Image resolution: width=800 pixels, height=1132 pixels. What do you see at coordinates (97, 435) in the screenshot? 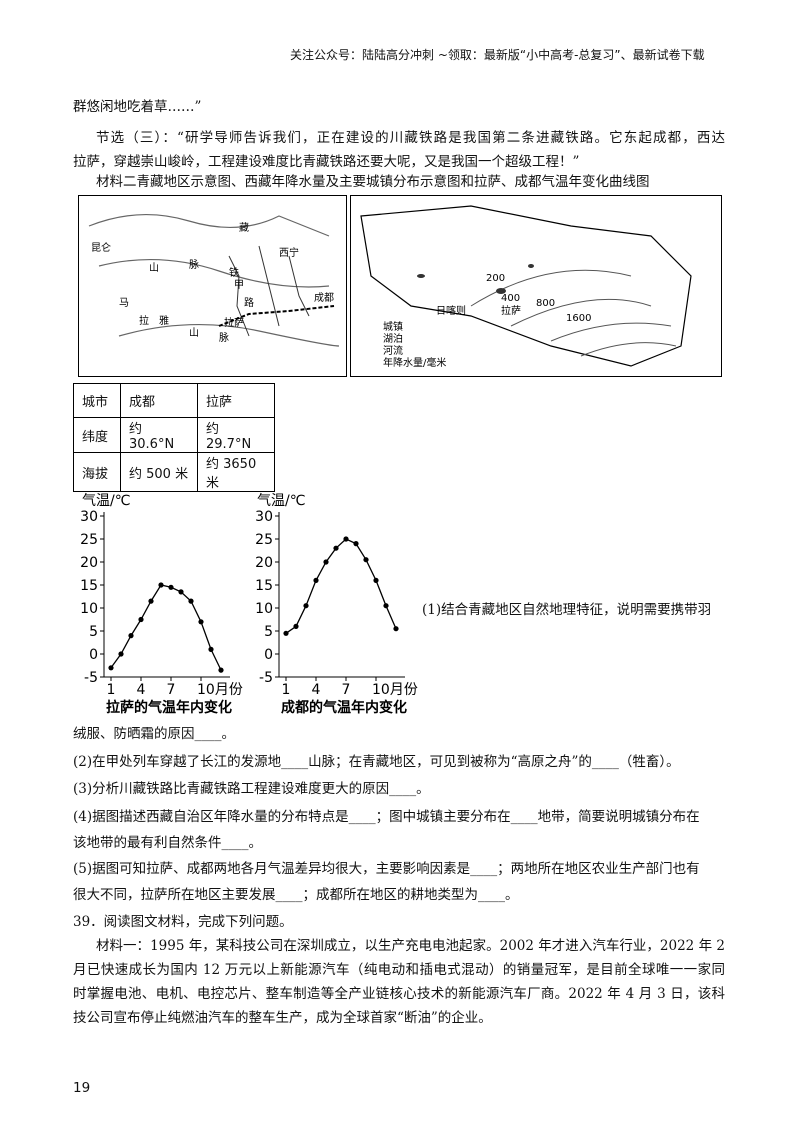
I see `table-cell: 纬度` at bounding box center [97, 435].